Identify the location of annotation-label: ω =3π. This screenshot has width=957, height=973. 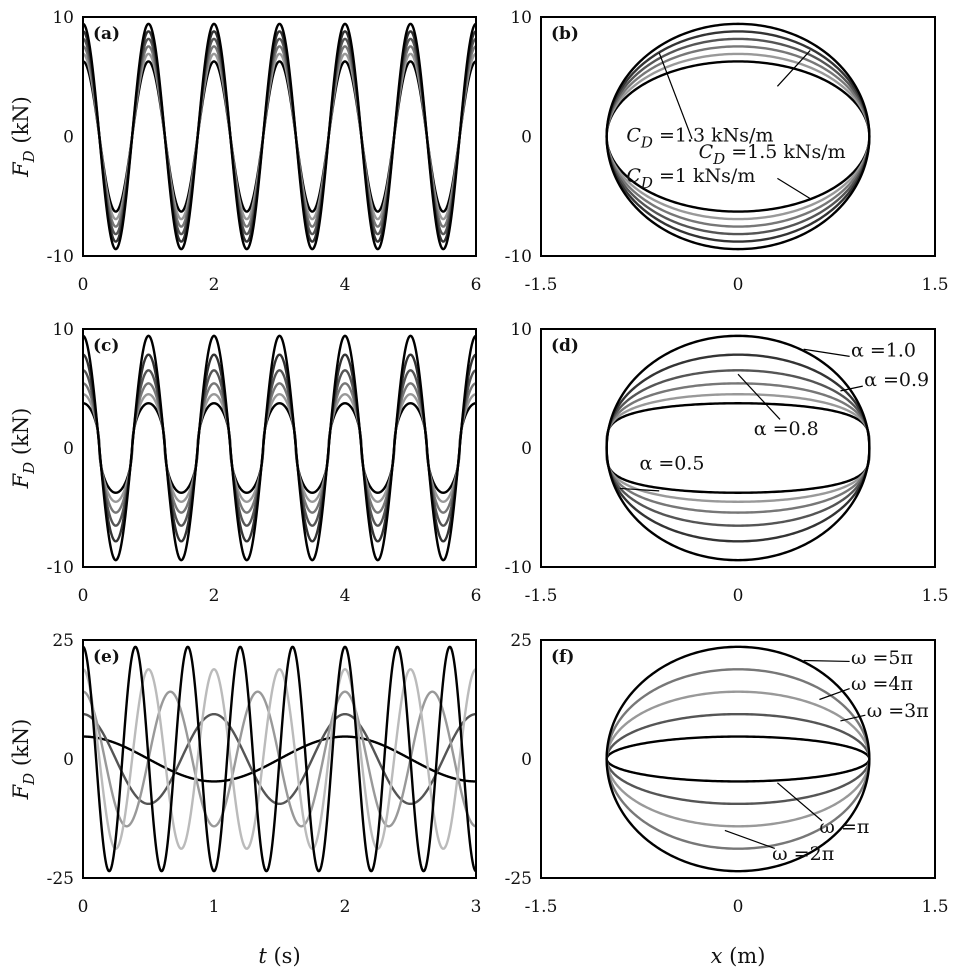
(898, 711).